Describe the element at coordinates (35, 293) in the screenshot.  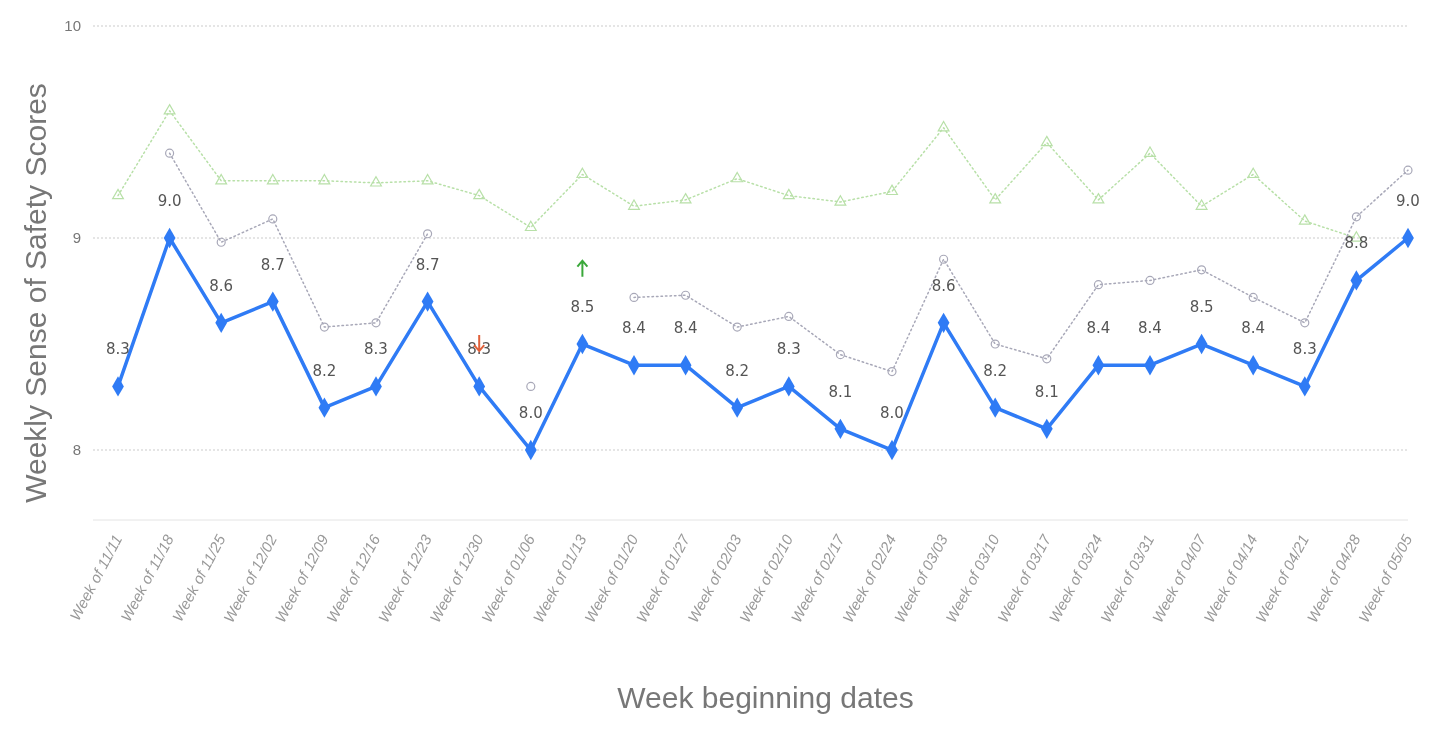
I see `y-axis-title: Weekly Sense of Safety Scores` at that location.